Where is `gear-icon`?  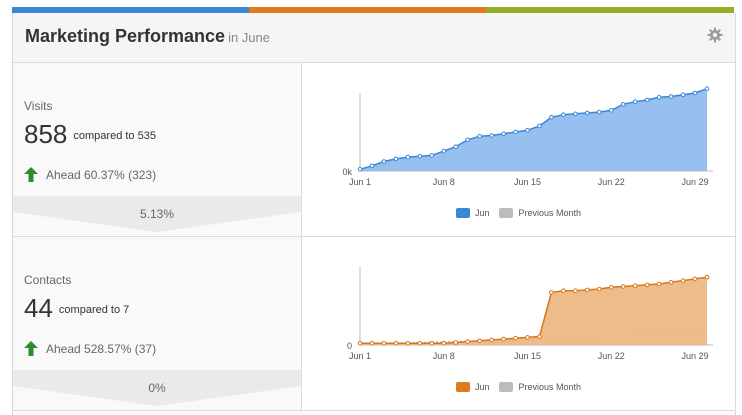
gear-icon is located at coordinates (715, 35).